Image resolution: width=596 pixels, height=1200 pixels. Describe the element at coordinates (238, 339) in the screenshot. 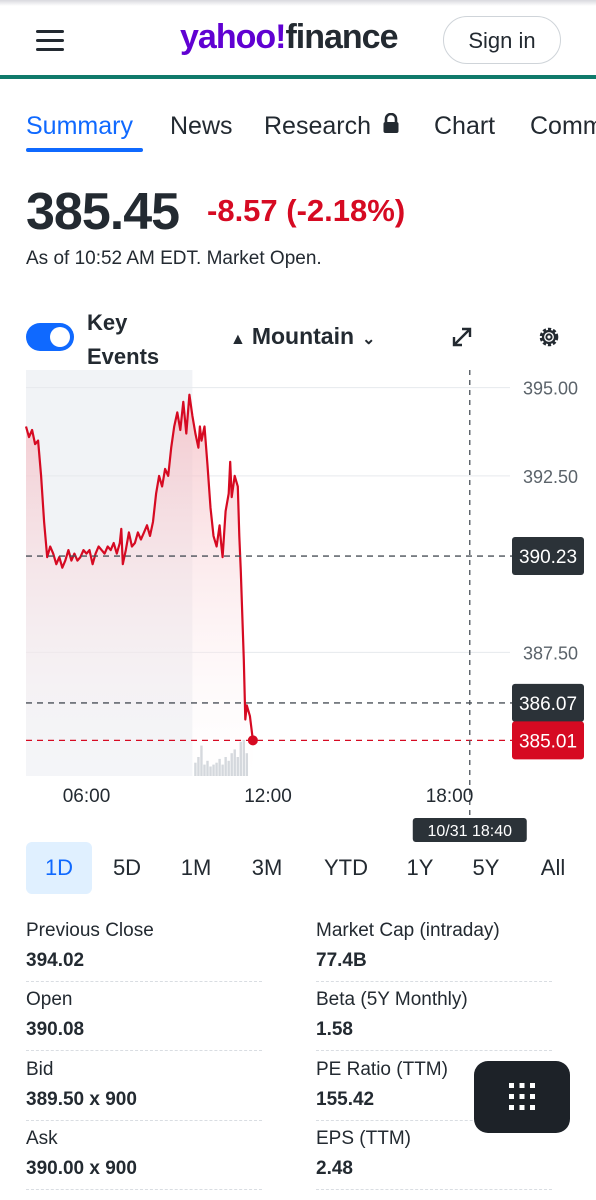

I see `mountain-icon: ▲` at that location.